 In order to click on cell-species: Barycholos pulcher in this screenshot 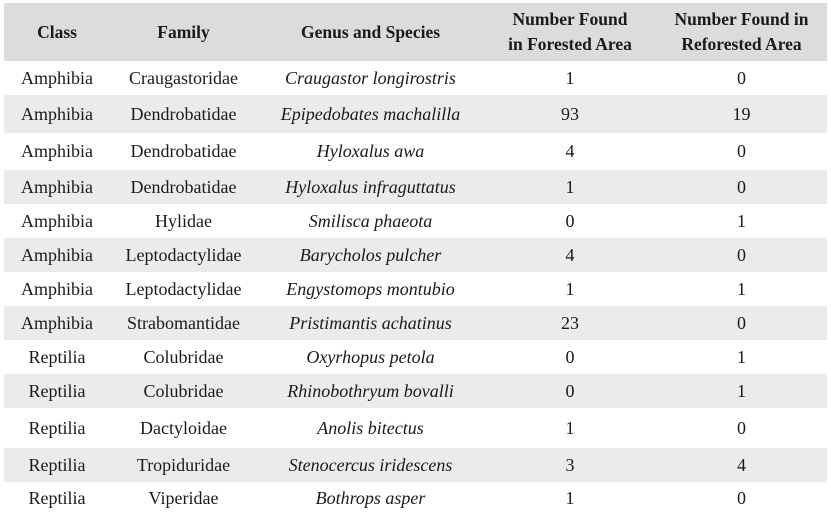, I will do `click(370, 254)`.